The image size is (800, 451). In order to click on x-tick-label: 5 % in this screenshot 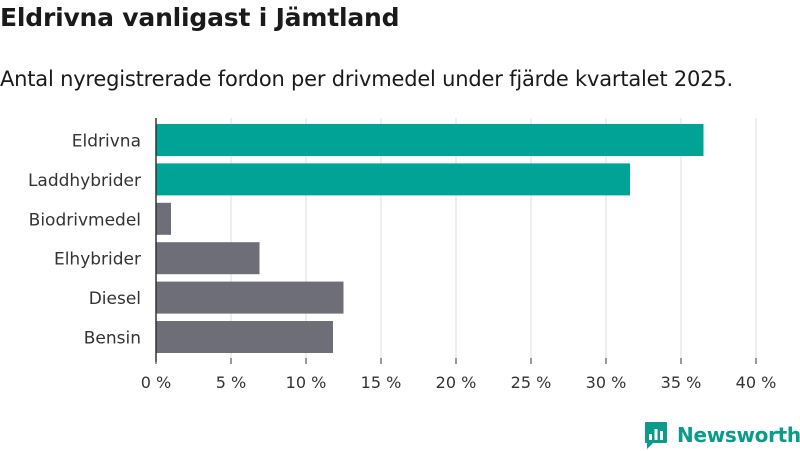, I will do `click(231, 382)`.